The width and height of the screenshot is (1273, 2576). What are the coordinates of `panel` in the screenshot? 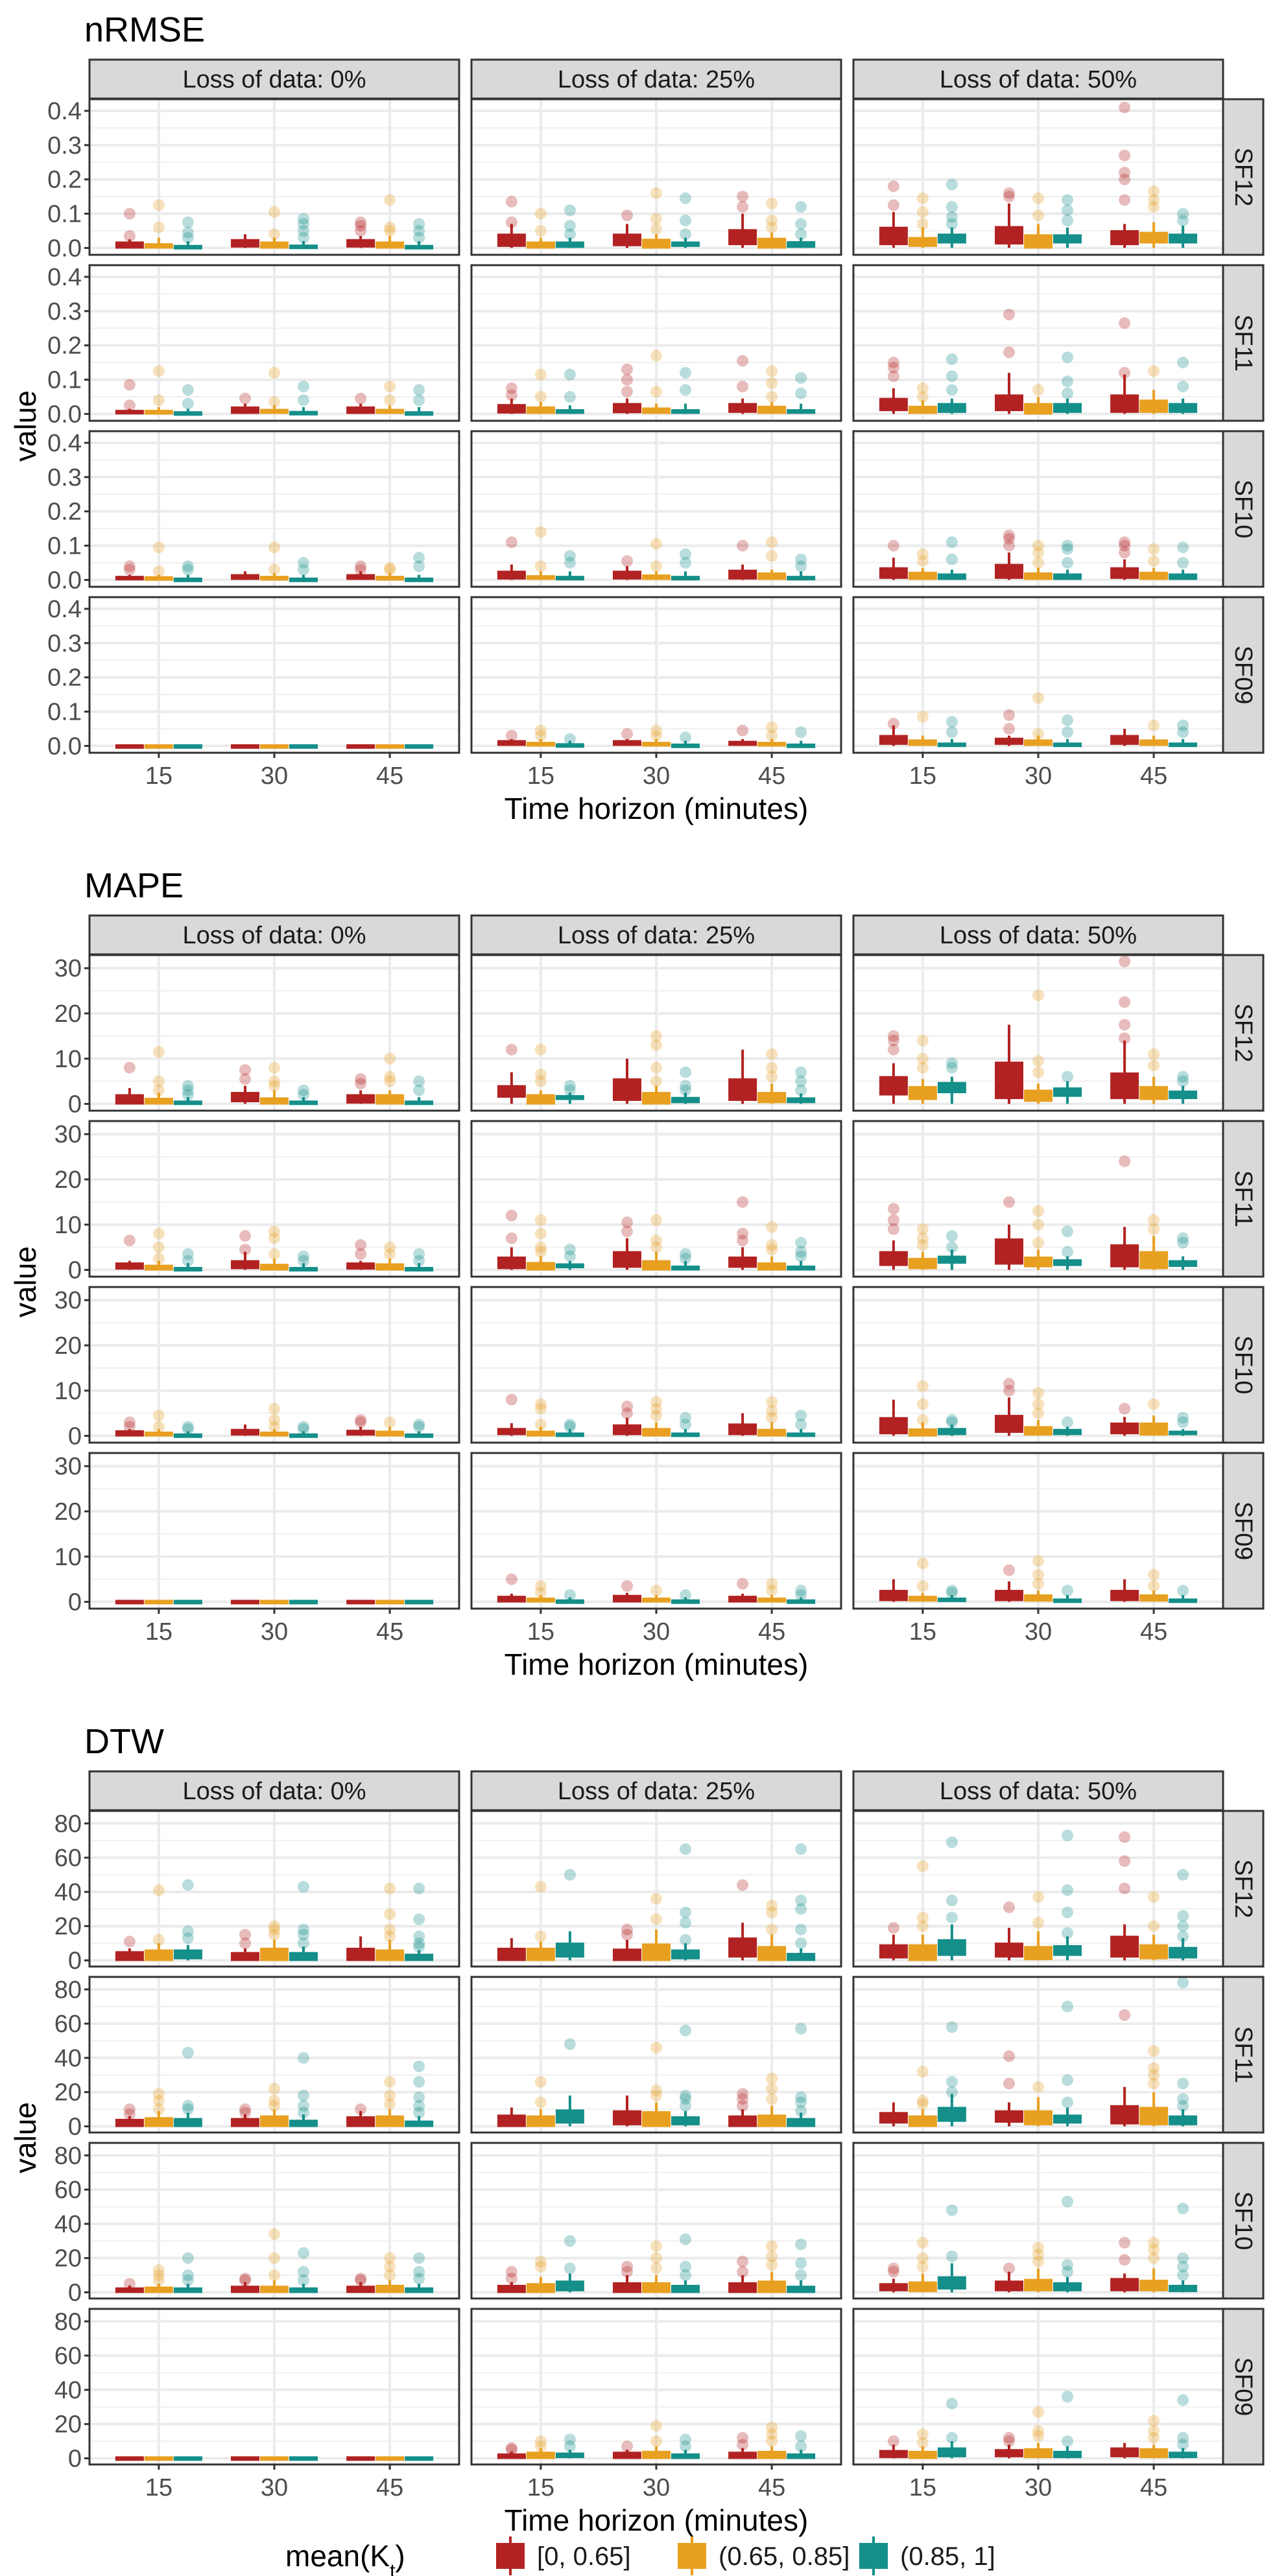 It's located at (1038, 2221).